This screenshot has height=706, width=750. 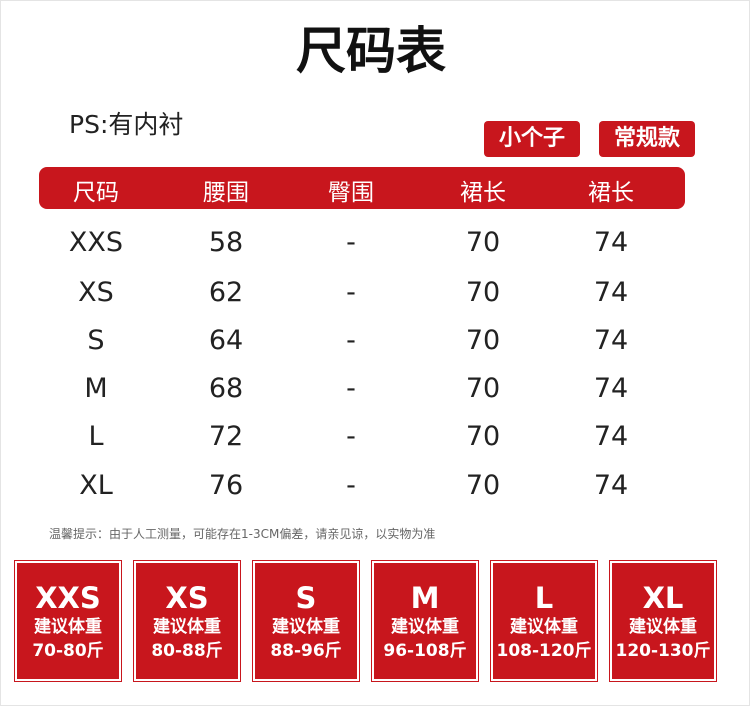 I want to click on table-cell: 64, so click(x=226, y=340).